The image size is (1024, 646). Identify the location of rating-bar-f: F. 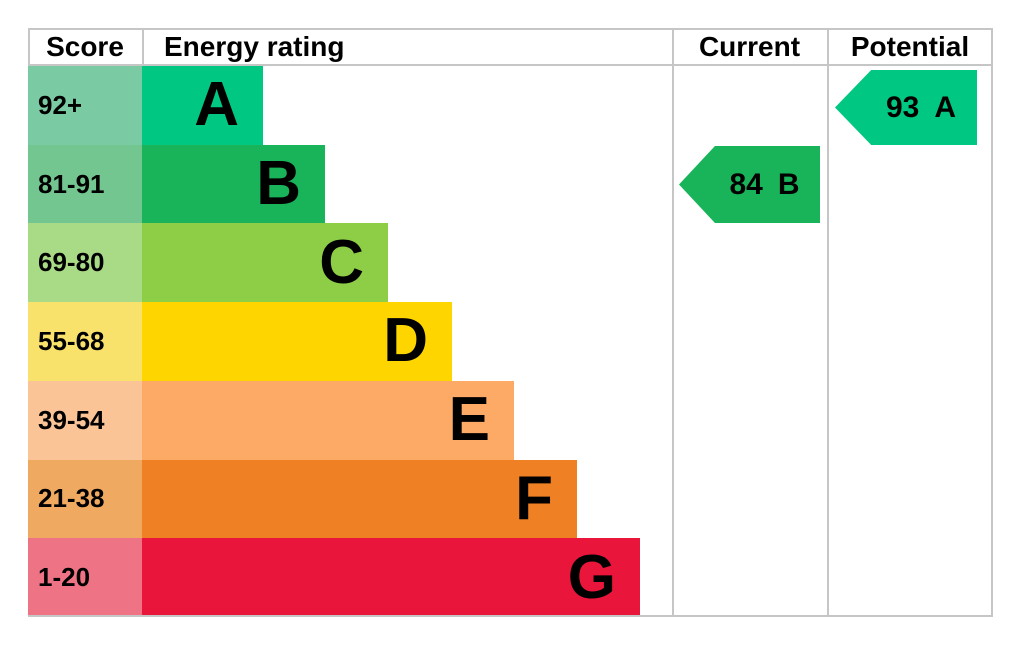
(359, 499).